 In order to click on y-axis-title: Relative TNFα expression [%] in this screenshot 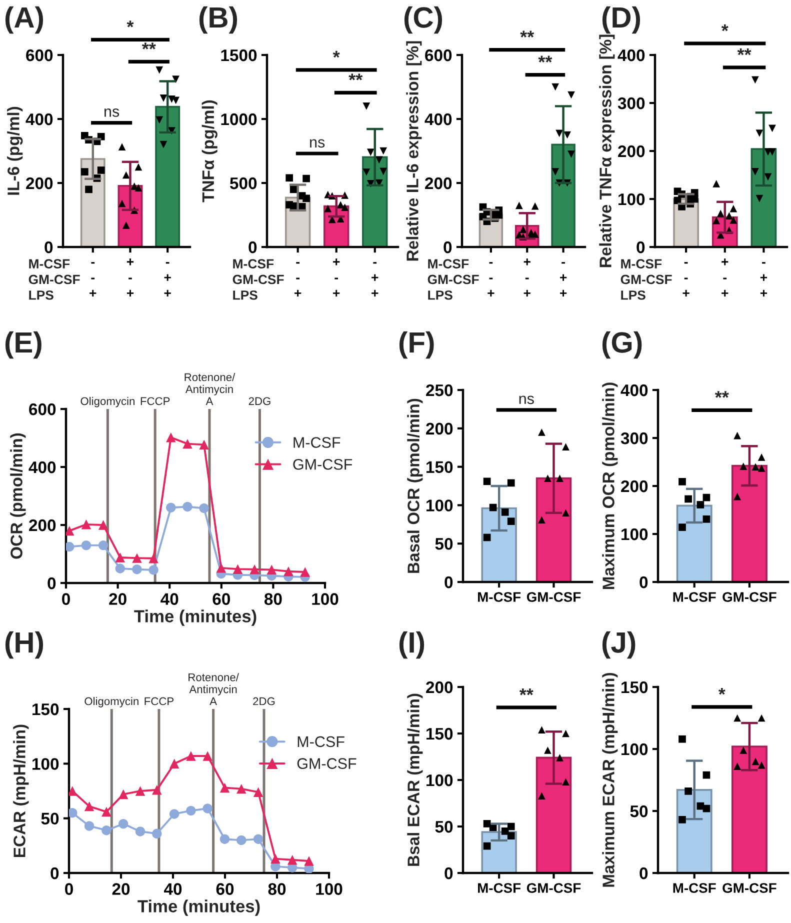, I will do `click(607, 151)`.